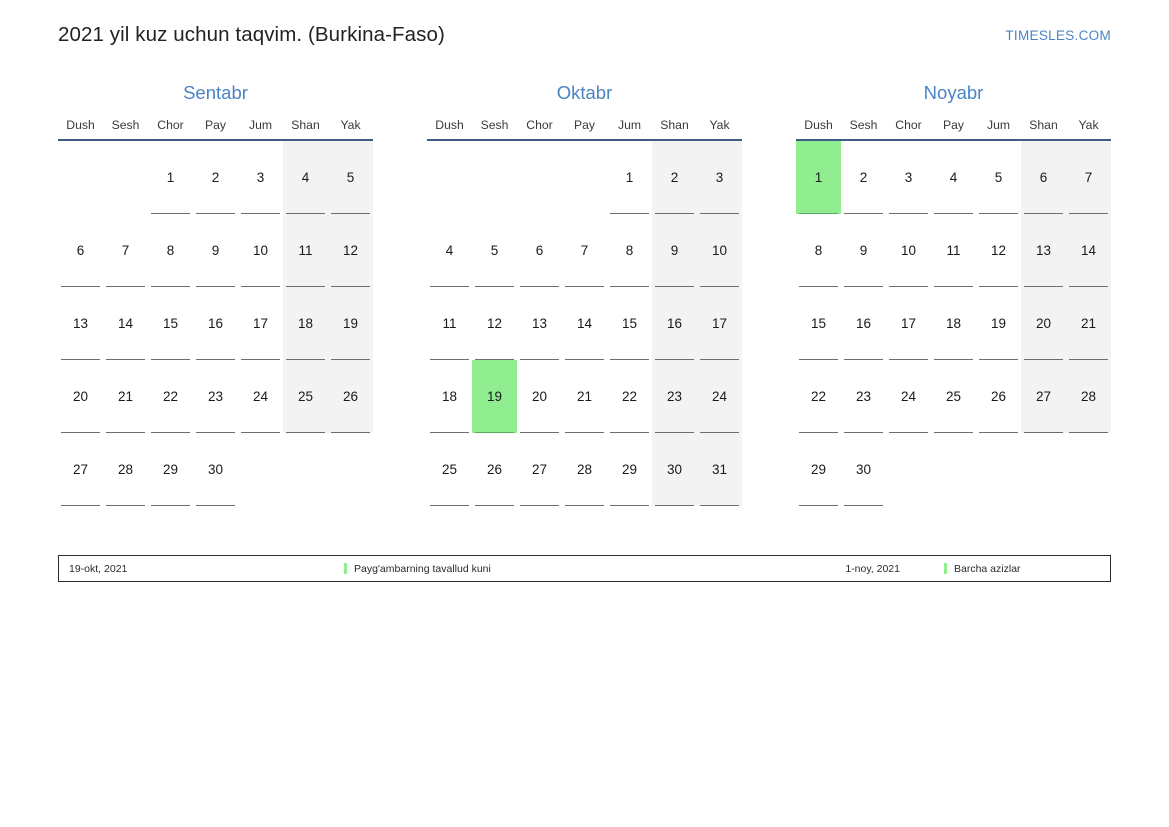 The width and height of the screenshot is (1169, 827). I want to click on brand-link: TIMESLES.COM, so click(1058, 35).